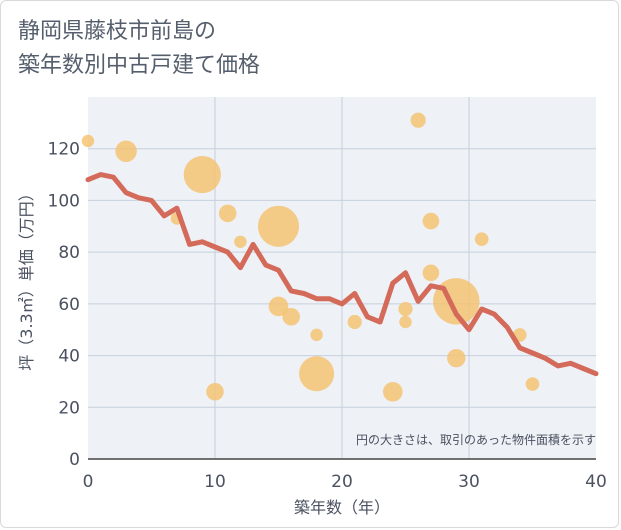 Image resolution: width=621 pixels, height=530 pixels. What do you see at coordinates (117, 31) in the screenshot?
I see `chart-title-line-1: 静岡県藤枝市前島の` at bounding box center [117, 31].